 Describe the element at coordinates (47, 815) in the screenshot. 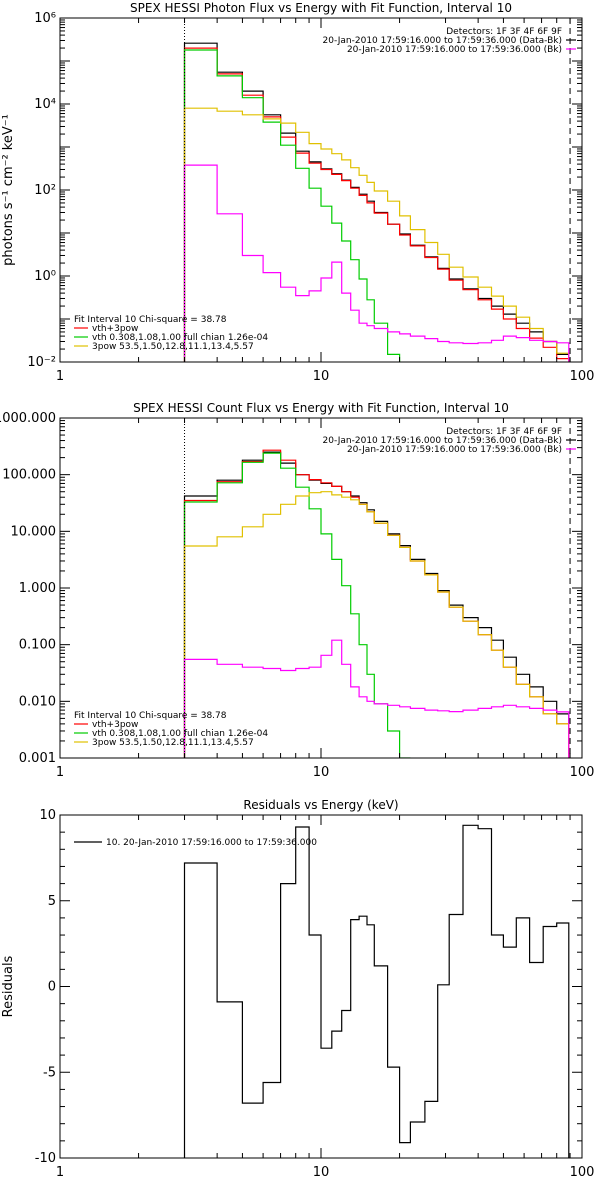

I see `y-tick-label: 10` at that location.